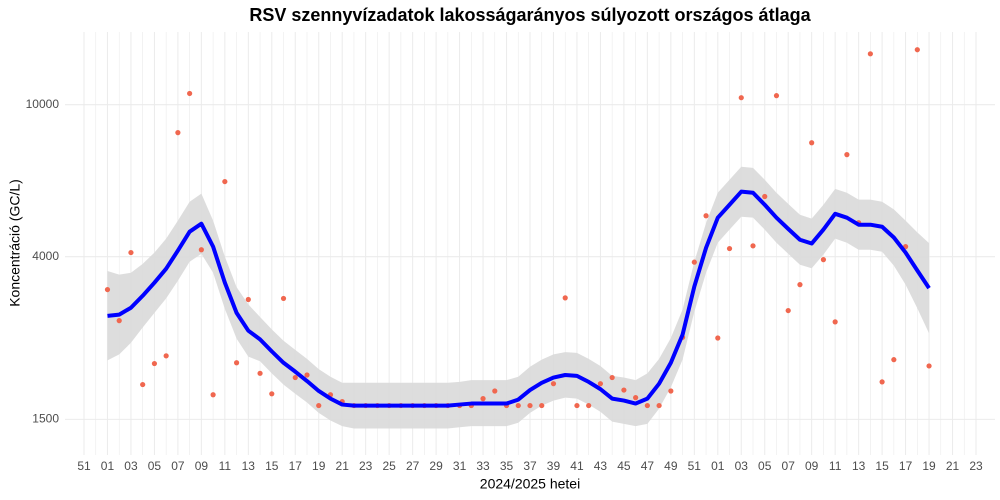 This screenshot has height=500, width=1000. What do you see at coordinates (601, 466) in the screenshot?
I see `x-tick-label: 43` at bounding box center [601, 466].